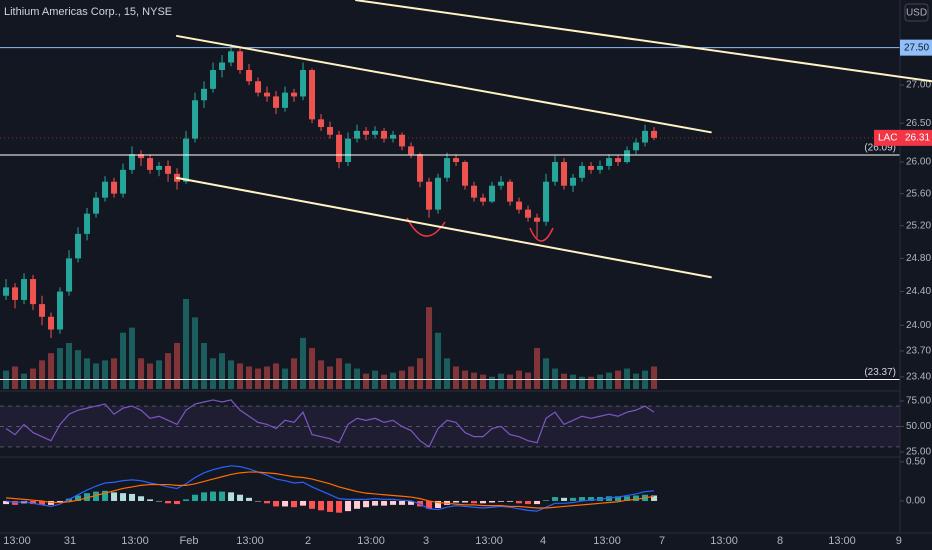 This screenshot has width=932, height=550. What do you see at coordinates (918, 258) in the screenshot?
I see `y-tick-label: 24.80` at bounding box center [918, 258].